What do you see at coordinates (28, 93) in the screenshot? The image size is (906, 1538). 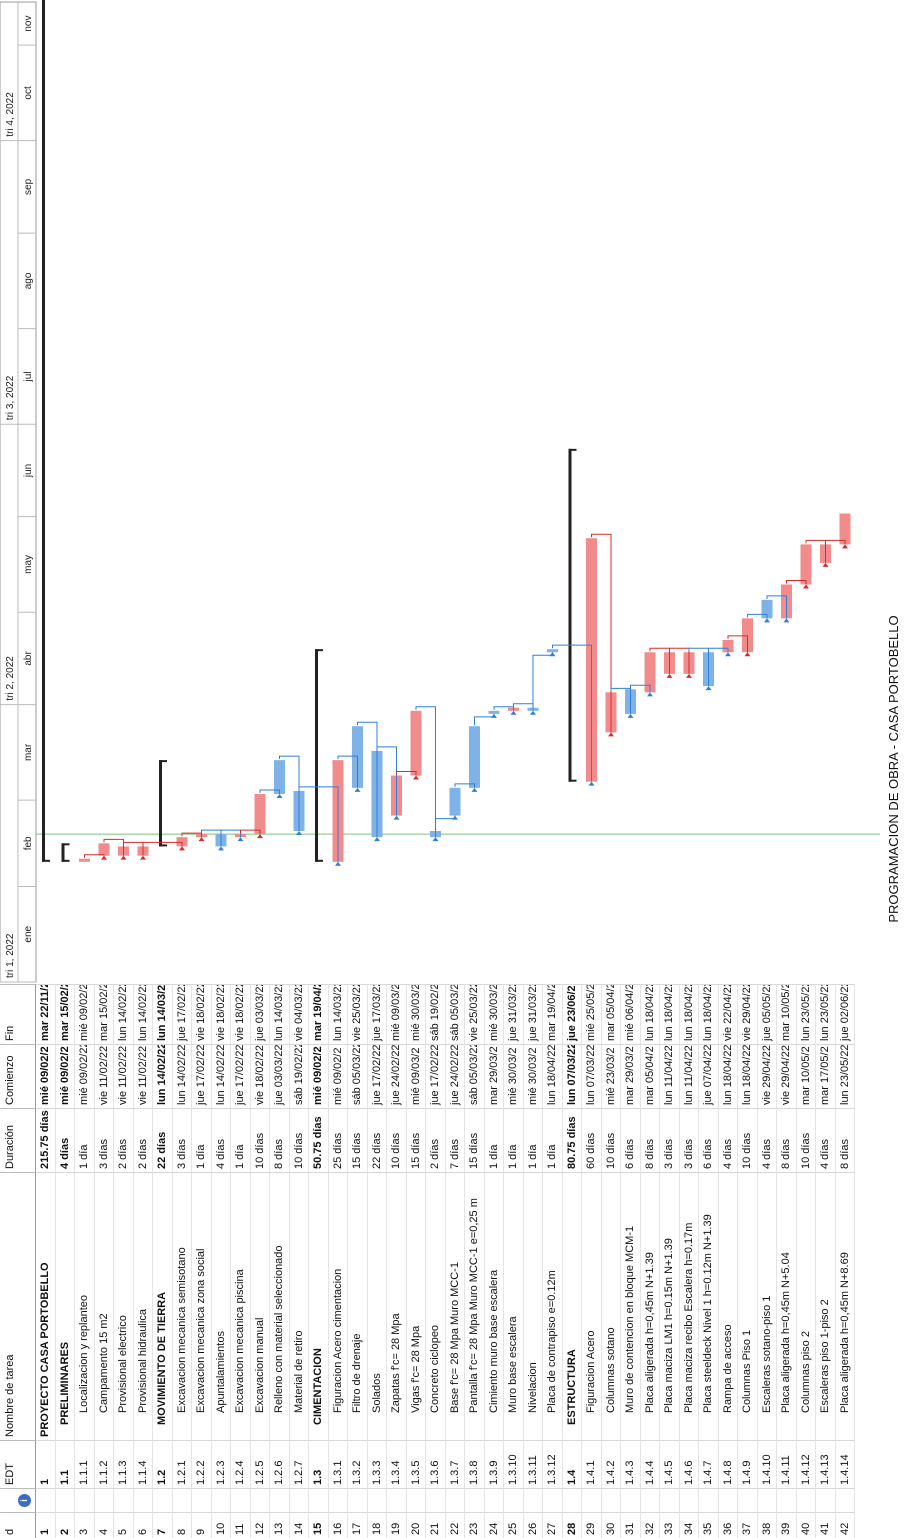 I see `month-label: oct` at bounding box center [28, 93].